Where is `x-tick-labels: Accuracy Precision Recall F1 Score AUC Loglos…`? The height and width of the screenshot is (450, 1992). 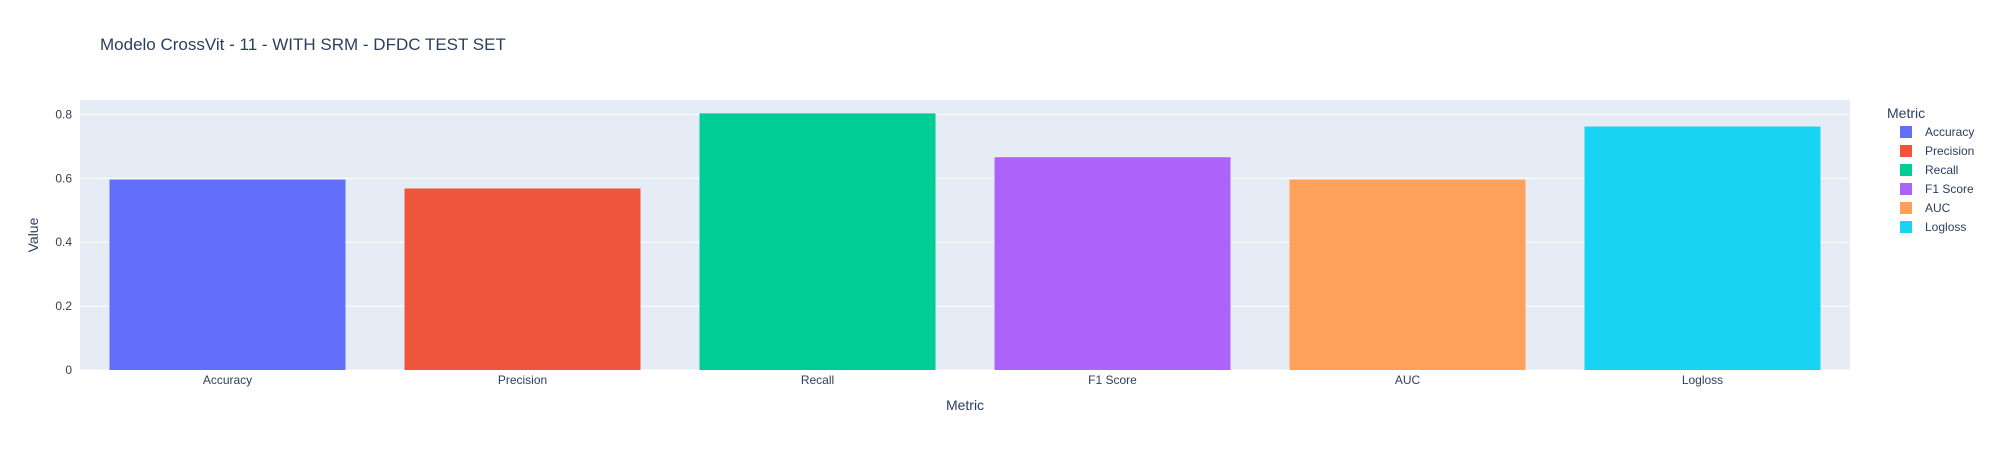 x-tick-labels: Accuracy Precision Recall F1 Score AUC Loglos… is located at coordinates (963, 380).